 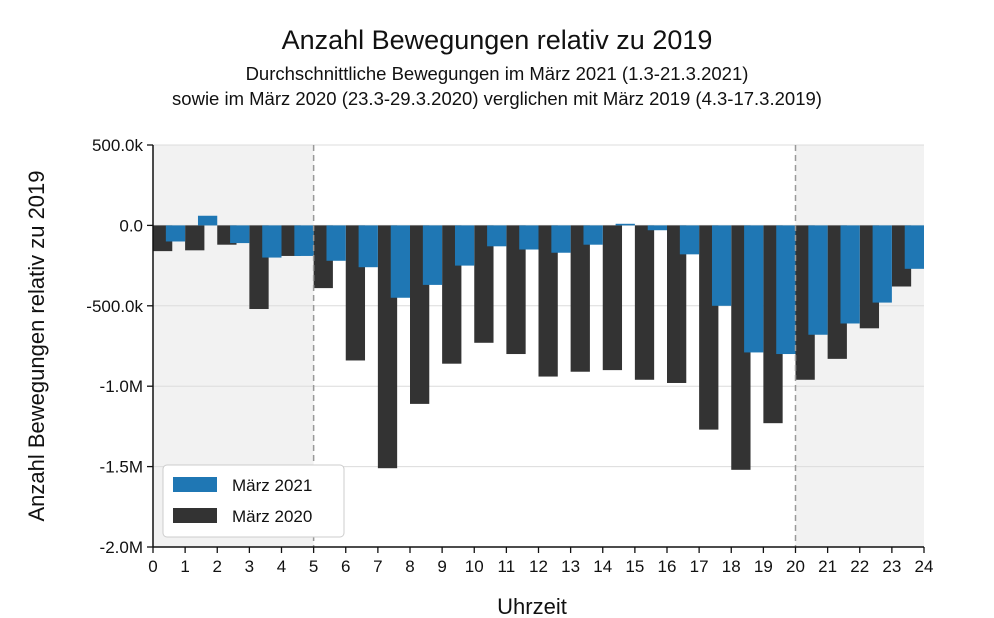 I want to click on x-tick-label-1: 1, so click(x=184, y=566).